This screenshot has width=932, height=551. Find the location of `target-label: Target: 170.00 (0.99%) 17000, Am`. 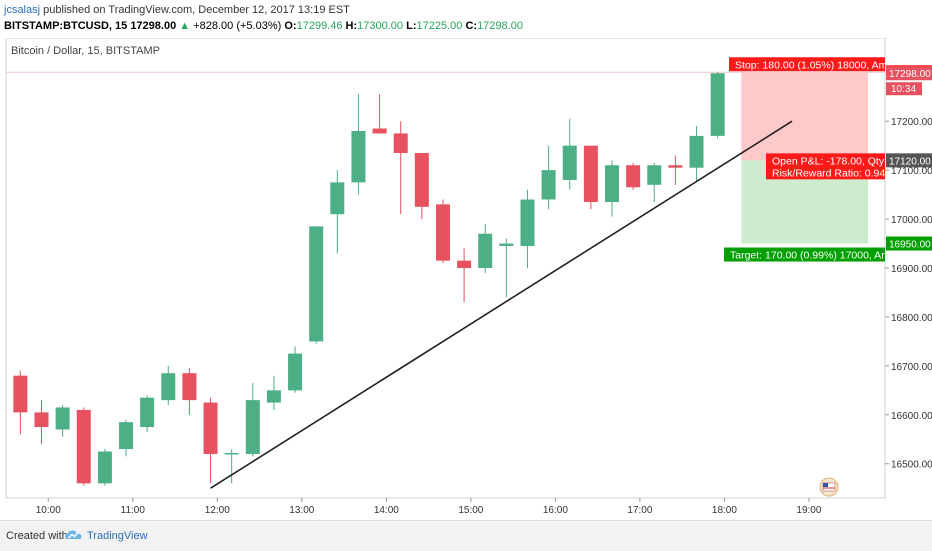

target-label: Target: 170.00 (0.99%) 17000, Am is located at coordinates (807, 254).